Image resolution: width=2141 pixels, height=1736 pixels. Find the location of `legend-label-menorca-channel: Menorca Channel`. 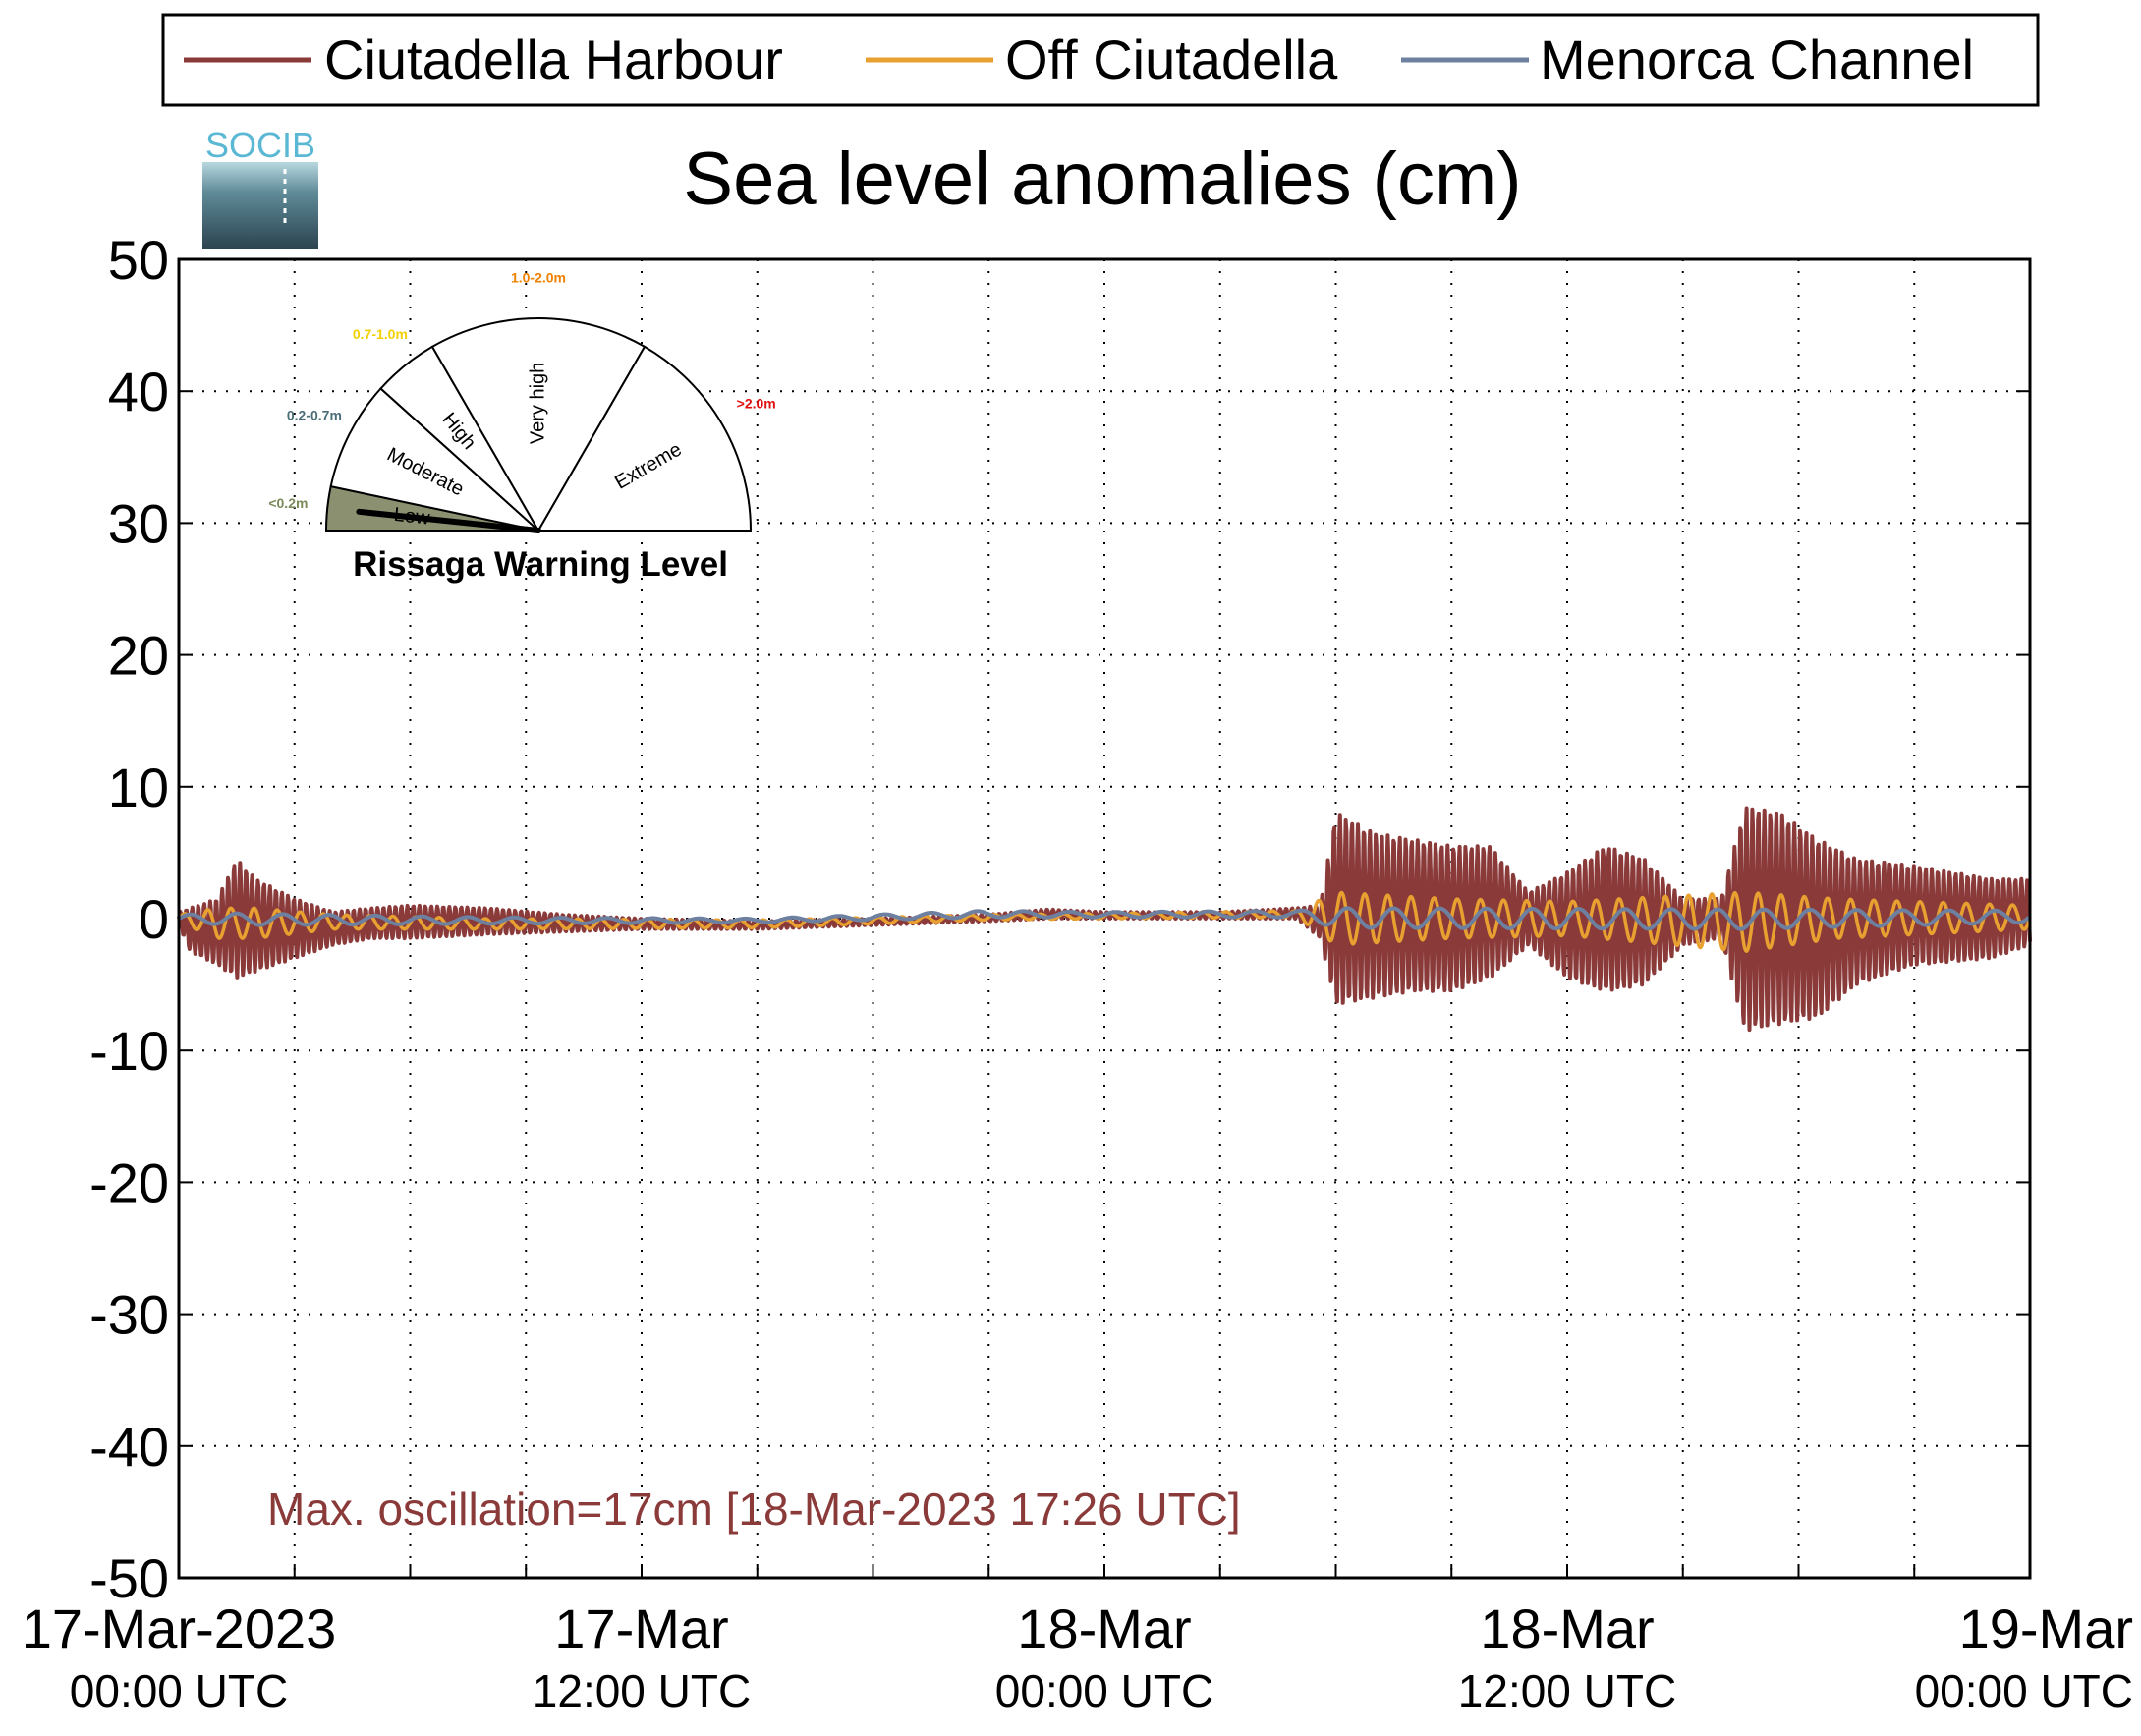

legend-label-menorca-channel: Menorca Channel is located at coordinates (1757, 59).